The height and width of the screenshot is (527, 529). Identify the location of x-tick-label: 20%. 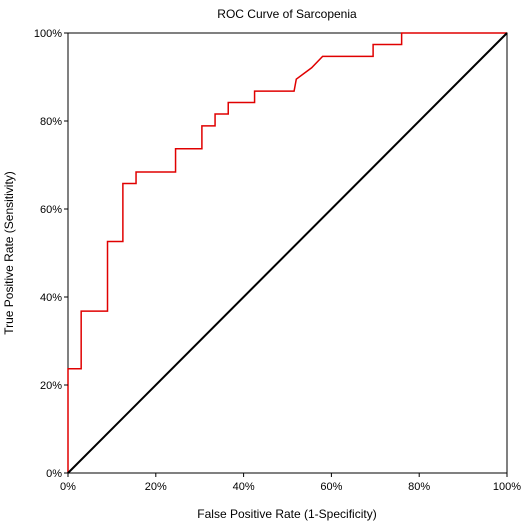
(156, 487).